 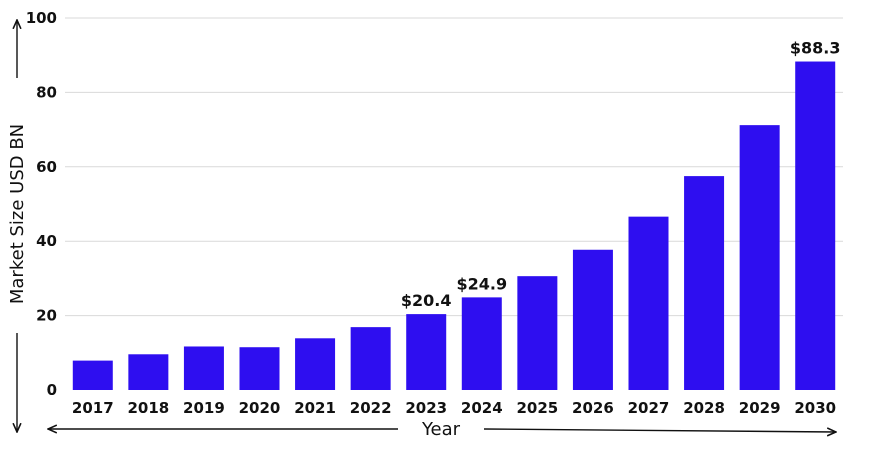 I want to click on bar-2020, so click(x=259, y=368).